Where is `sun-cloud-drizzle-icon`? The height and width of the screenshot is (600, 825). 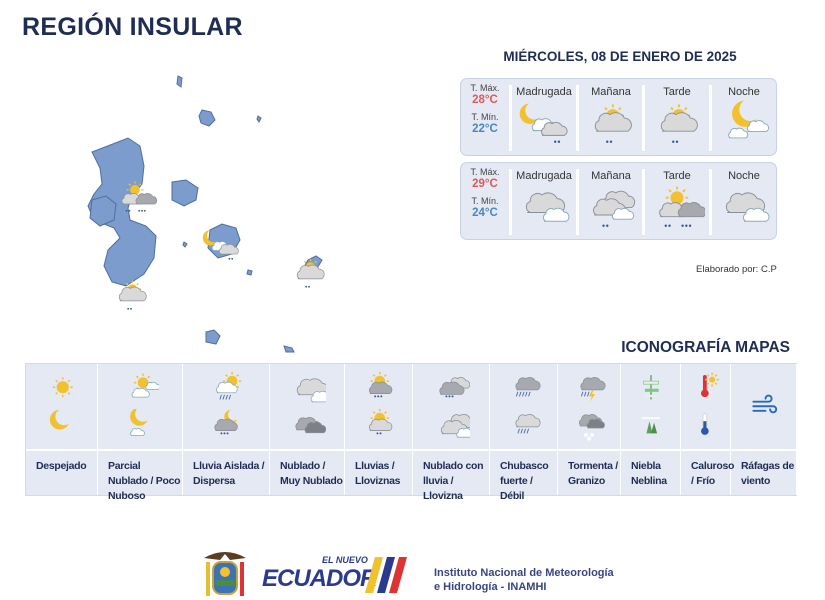
sun-cloud-drizzle-icon is located at coordinates (380, 421).